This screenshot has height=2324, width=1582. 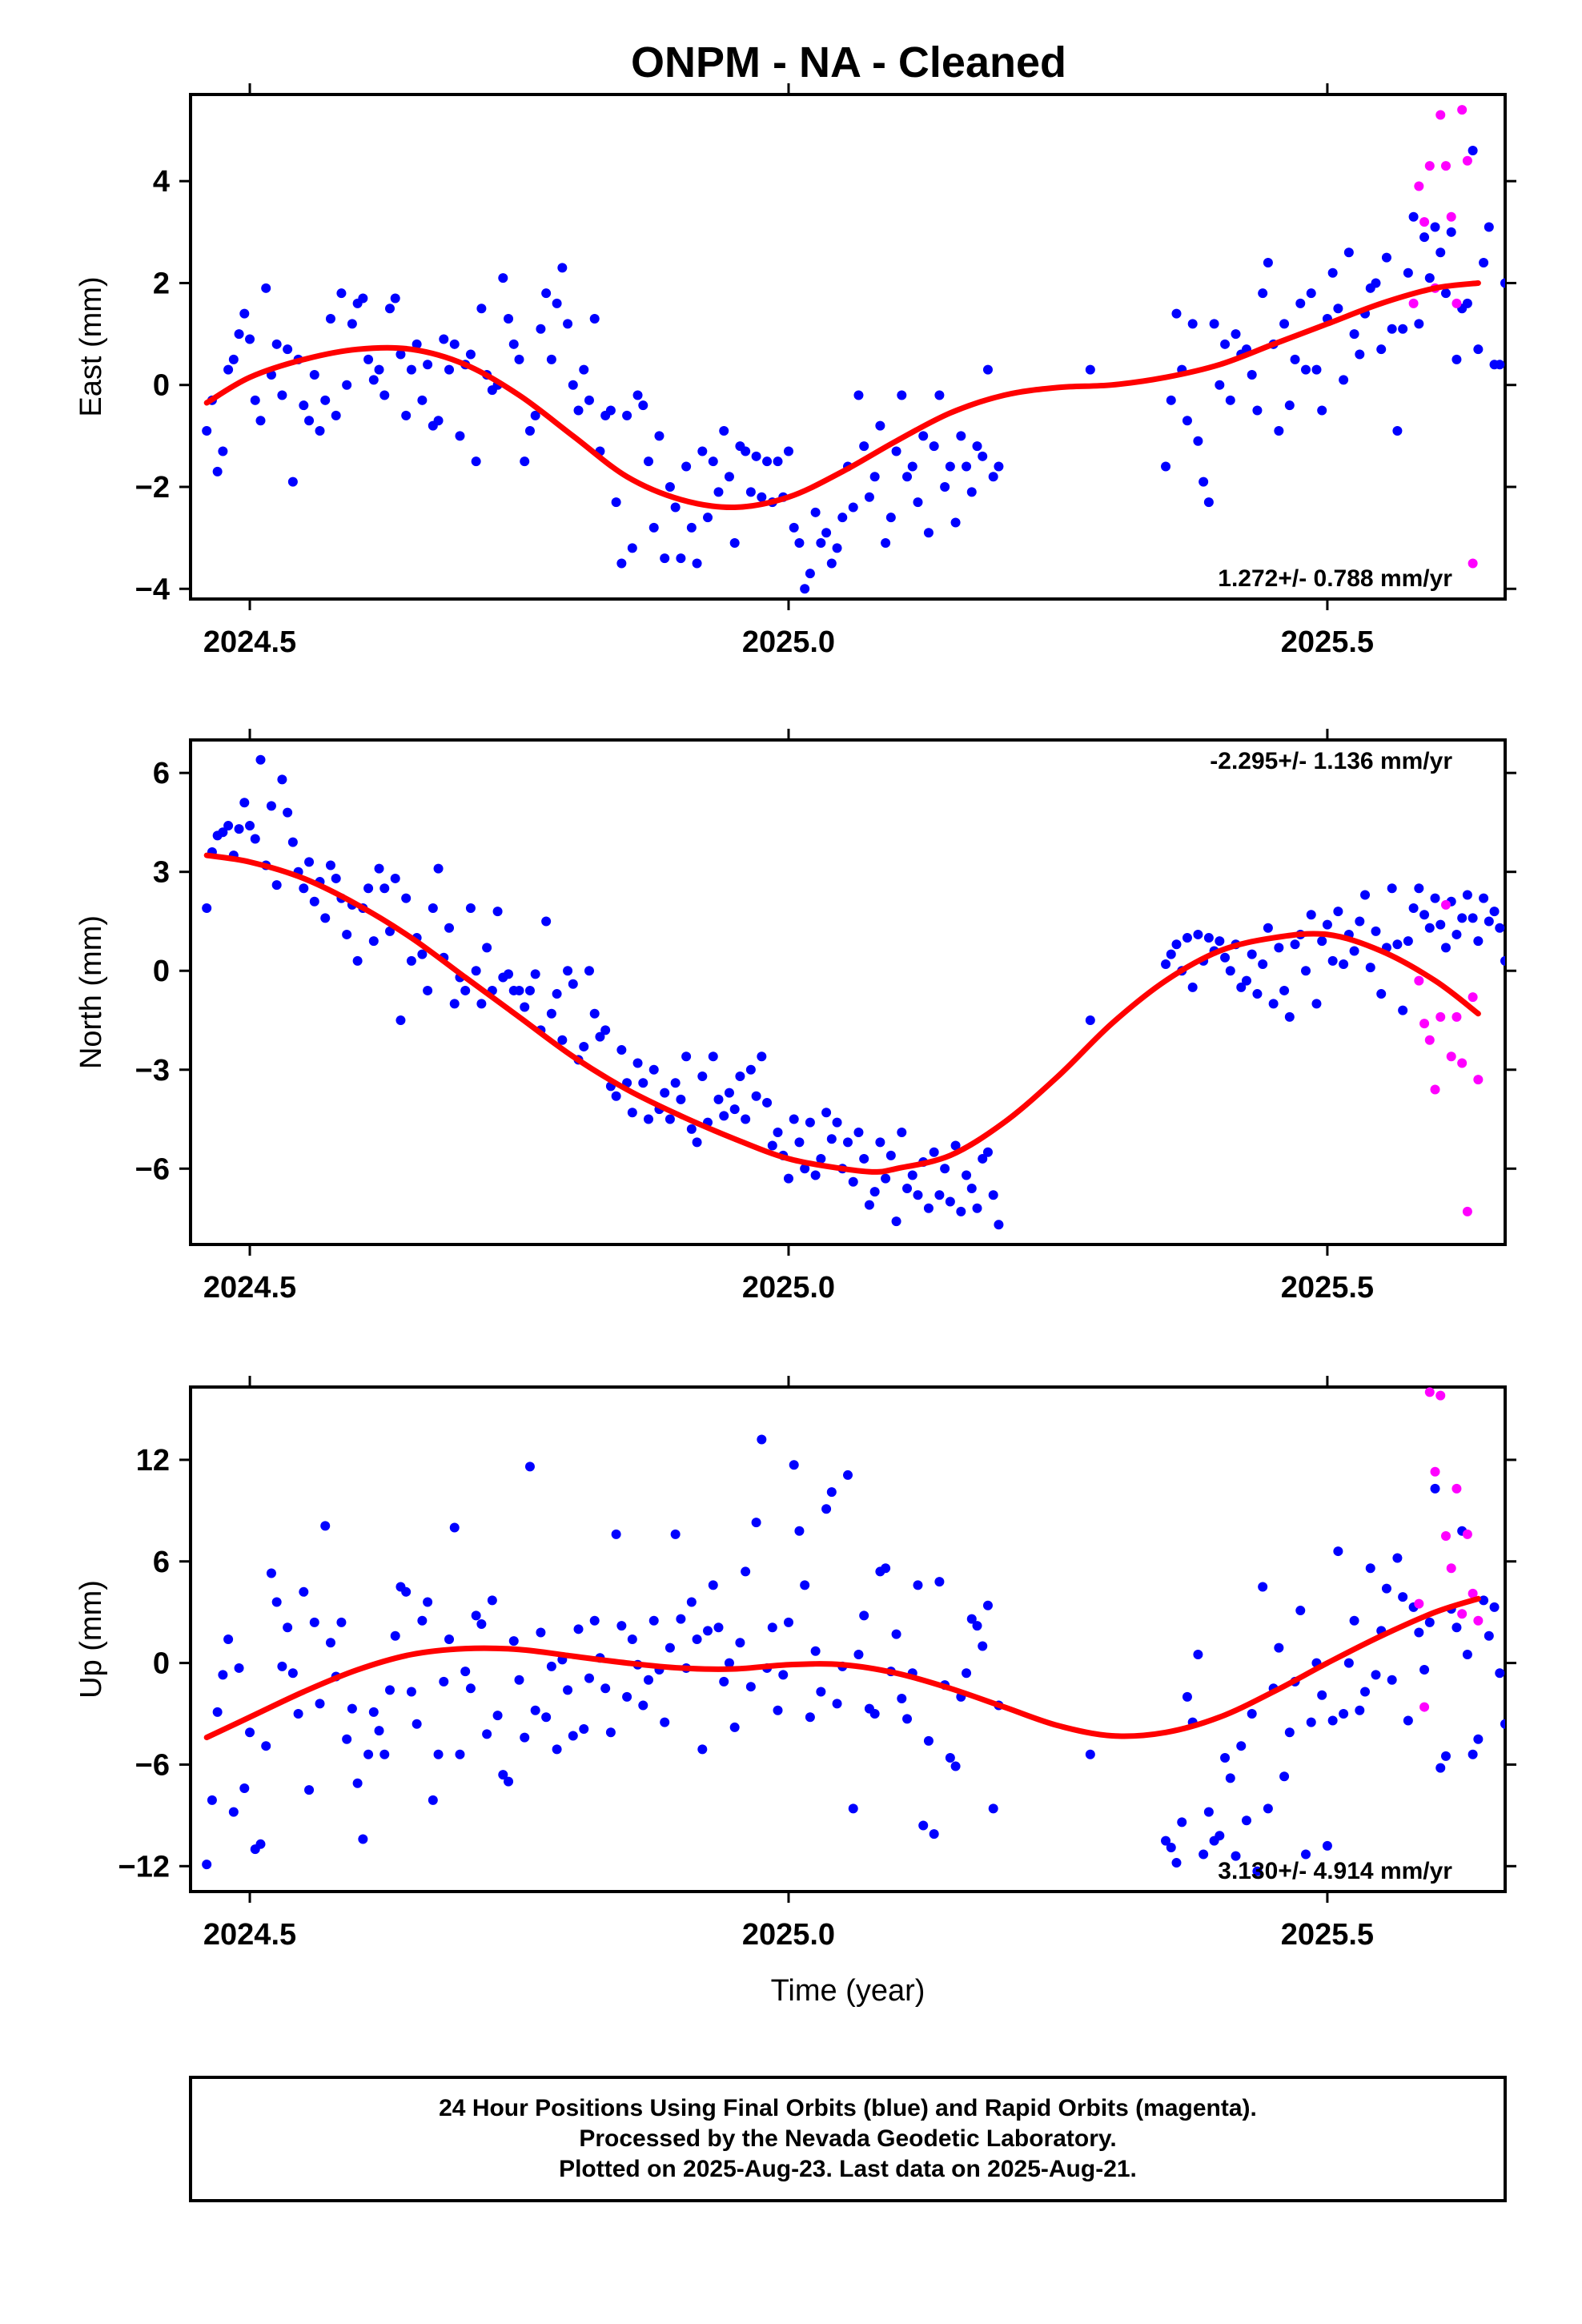 What do you see at coordinates (1328, 642) in the screenshot?
I see `x-tick-label: 2025.5` at bounding box center [1328, 642].